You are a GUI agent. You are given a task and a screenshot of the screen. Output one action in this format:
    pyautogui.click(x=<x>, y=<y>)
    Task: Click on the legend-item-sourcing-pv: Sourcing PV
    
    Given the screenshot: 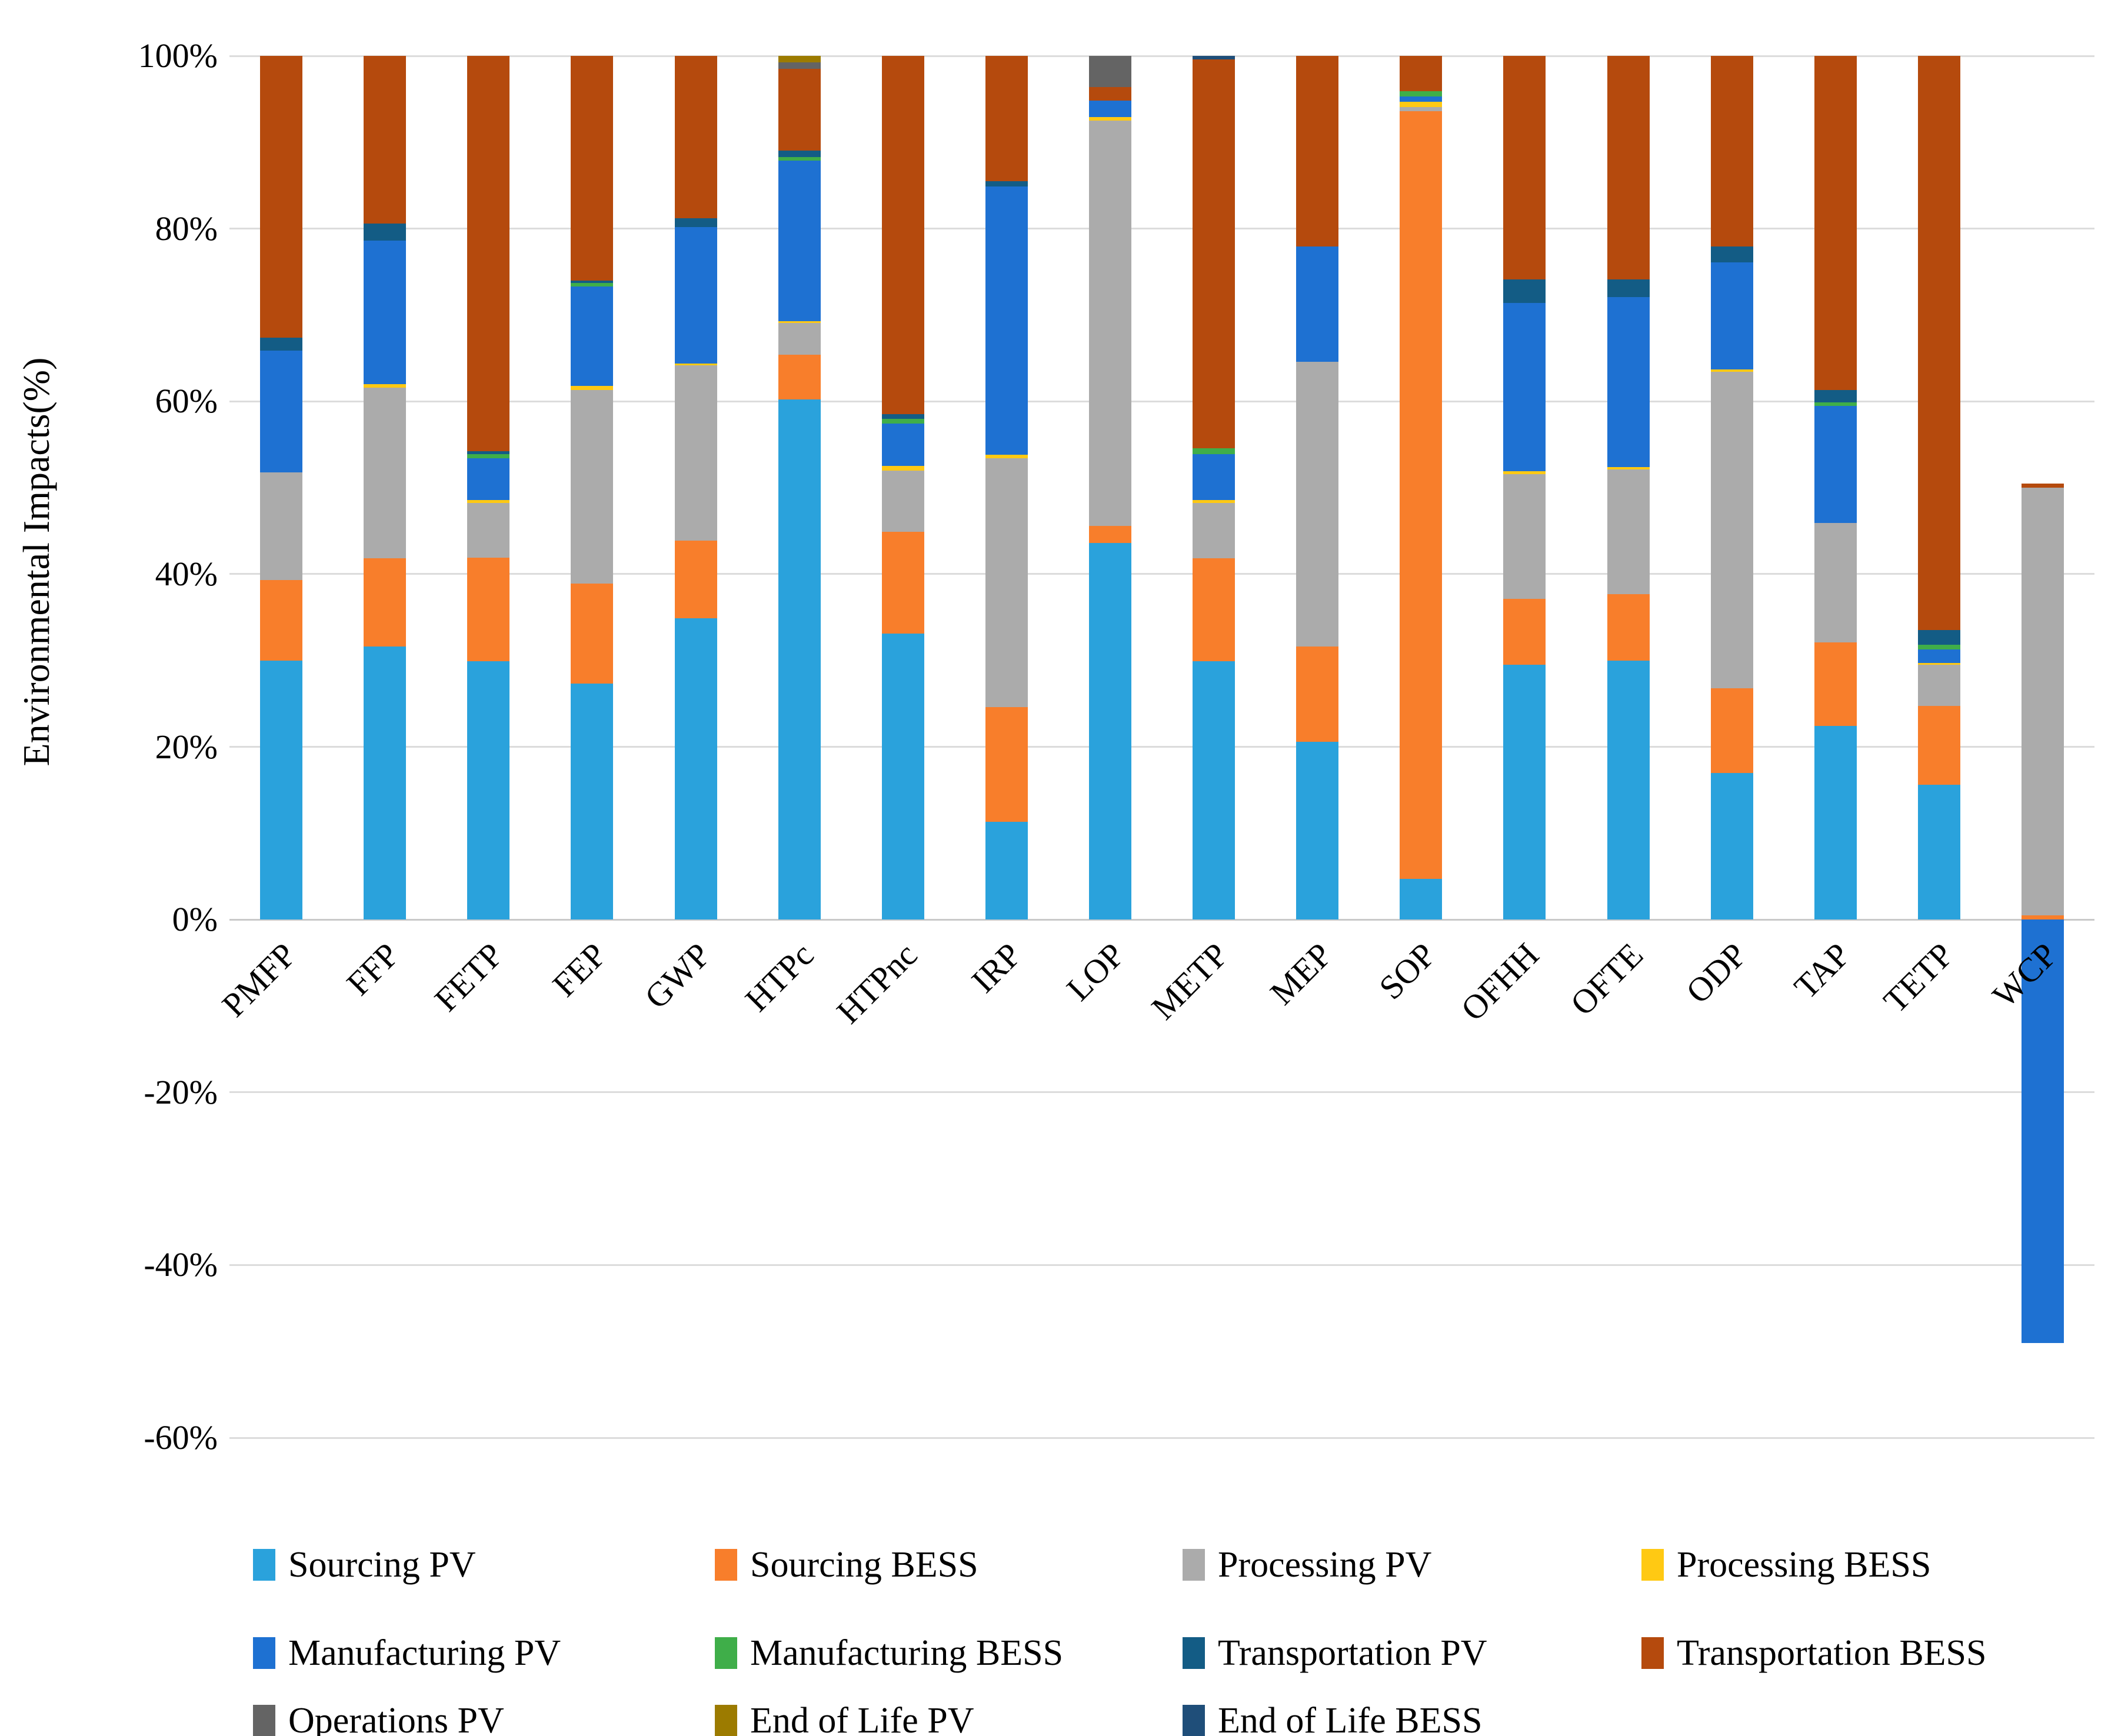 What is the action you would take?
    pyautogui.click(x=364, y=1565)
    